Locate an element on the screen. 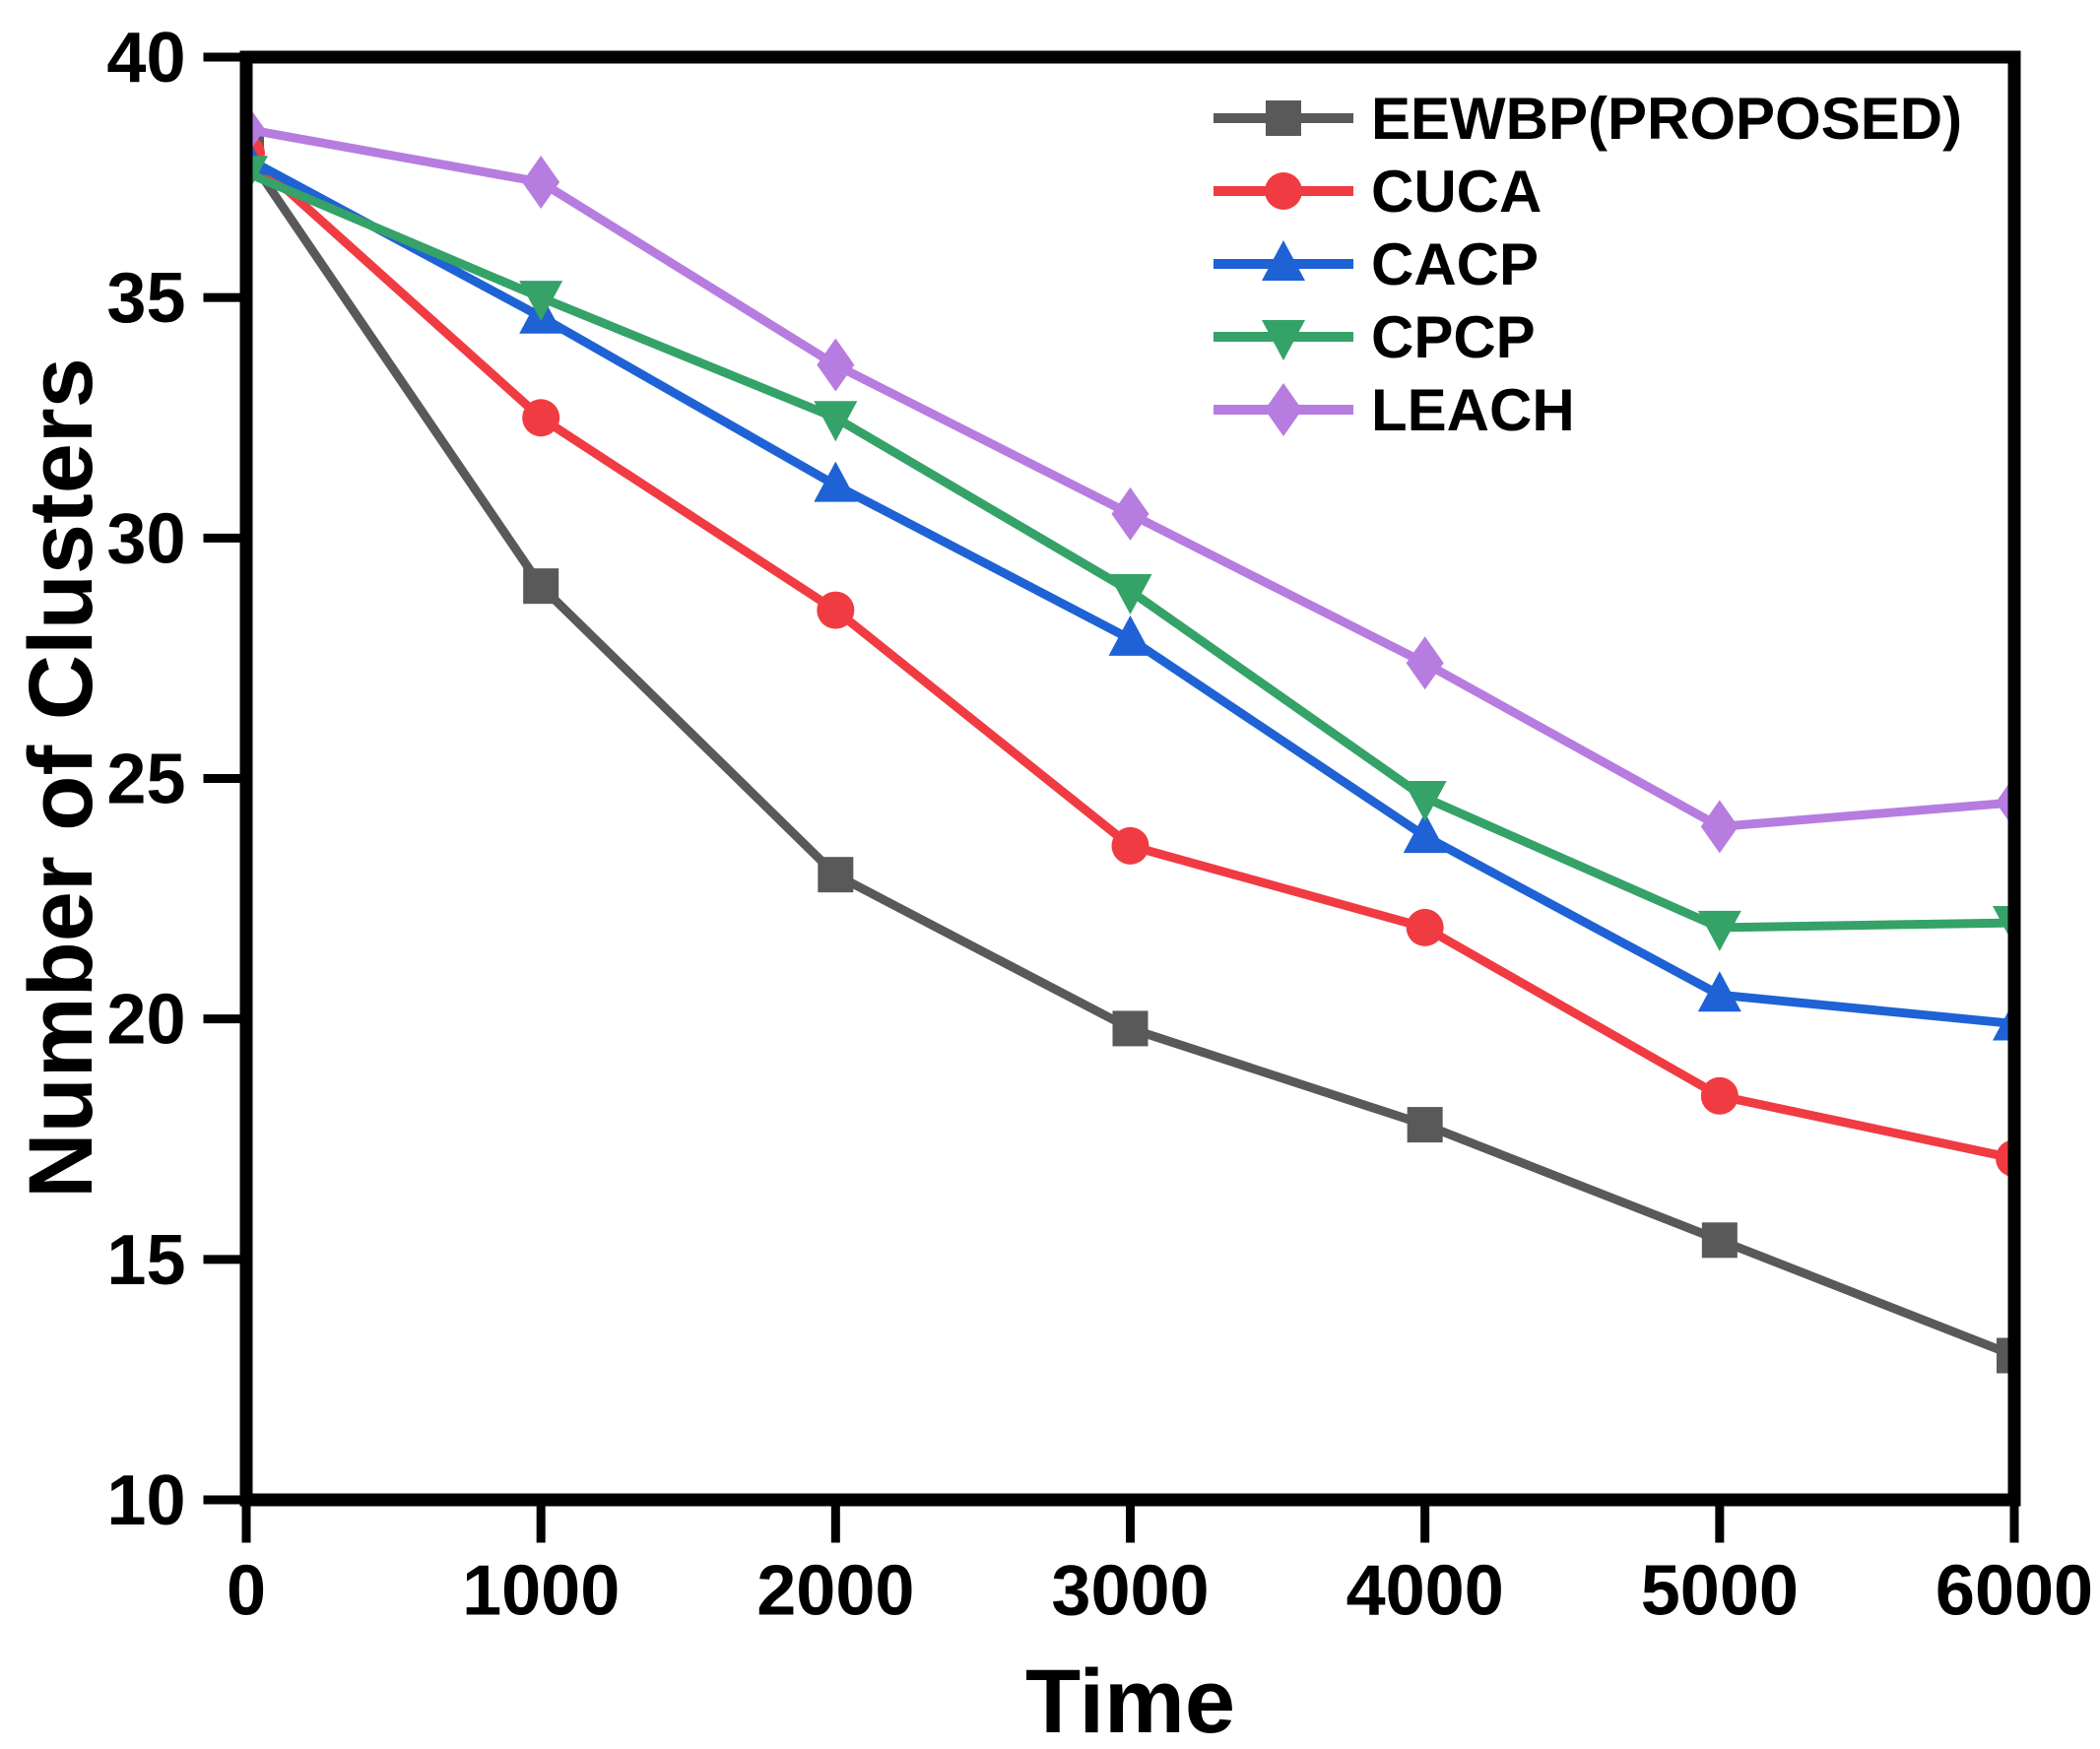 This screenshot has width=2100, height=1749. y-tick-label: 25 is located at coordinates (146, 780).